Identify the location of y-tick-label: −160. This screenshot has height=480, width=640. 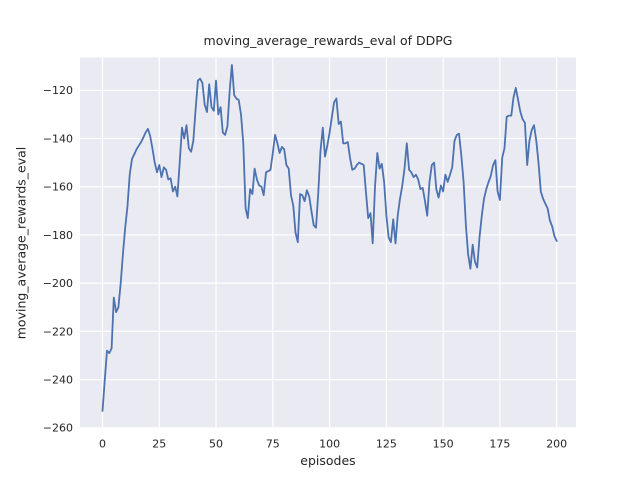
(58, 187).